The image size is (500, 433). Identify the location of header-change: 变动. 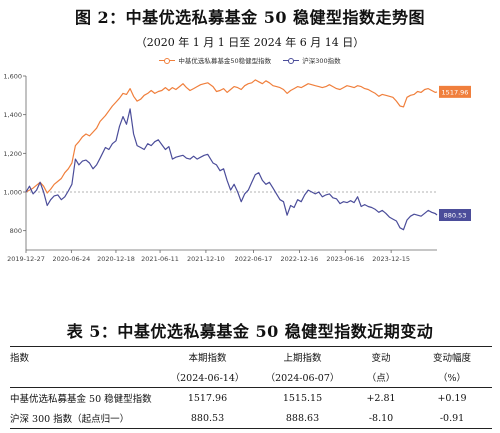
(381, 356).